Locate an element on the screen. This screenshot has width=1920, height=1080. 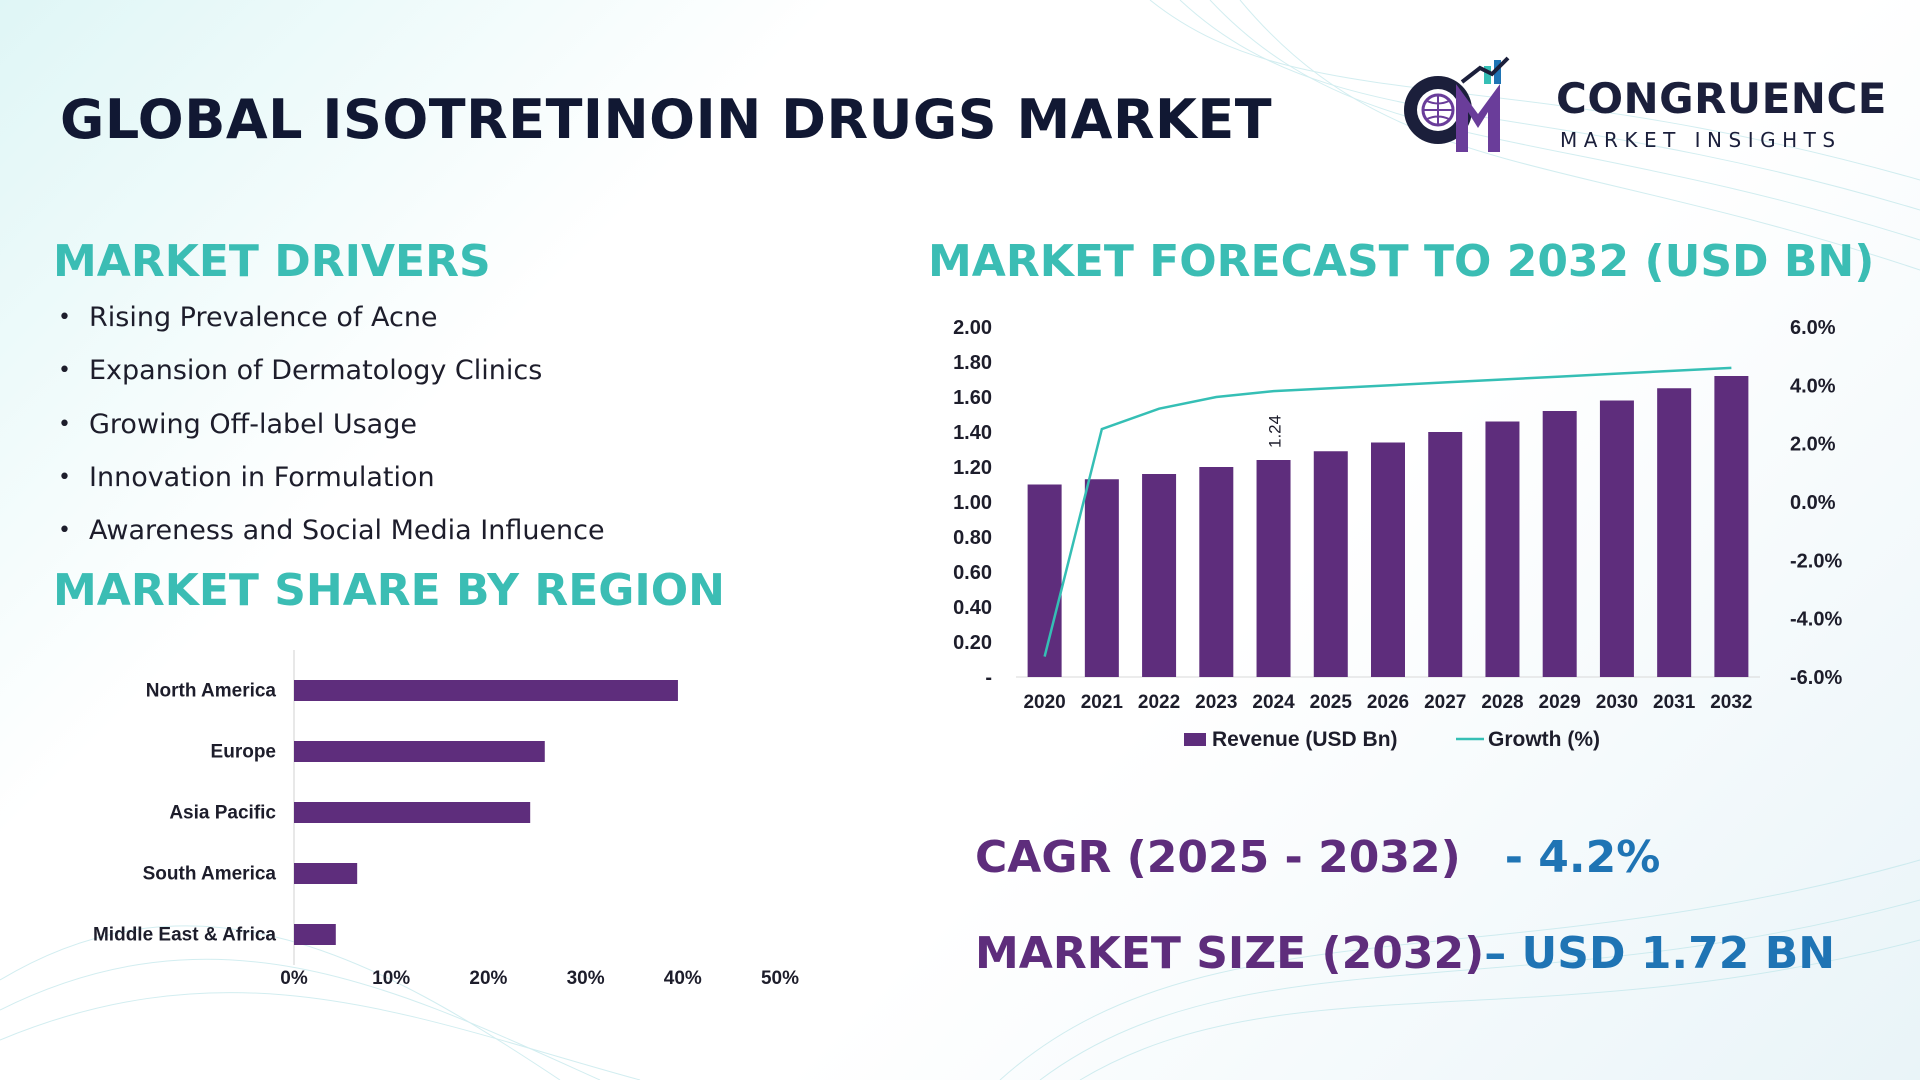
x-tick-label: 0% is located at coordinates (294, 978).